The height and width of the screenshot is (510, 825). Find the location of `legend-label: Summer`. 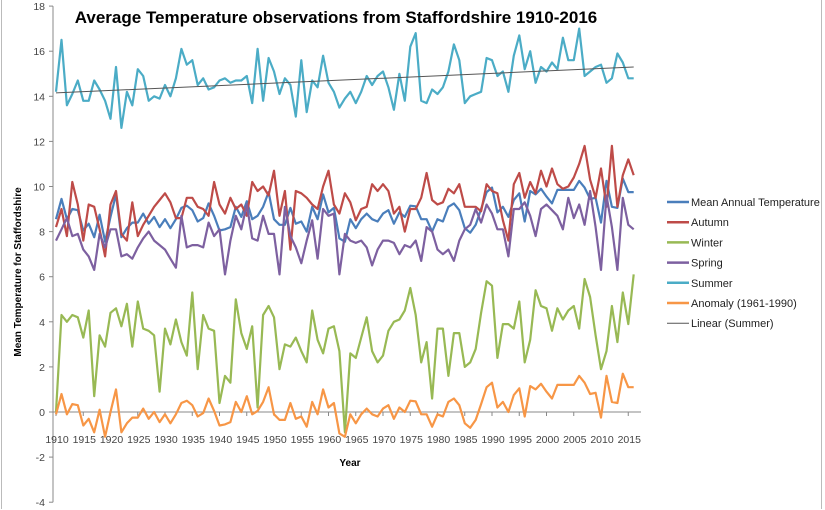

legend-label: Summer is located at coordinates (712, 284).